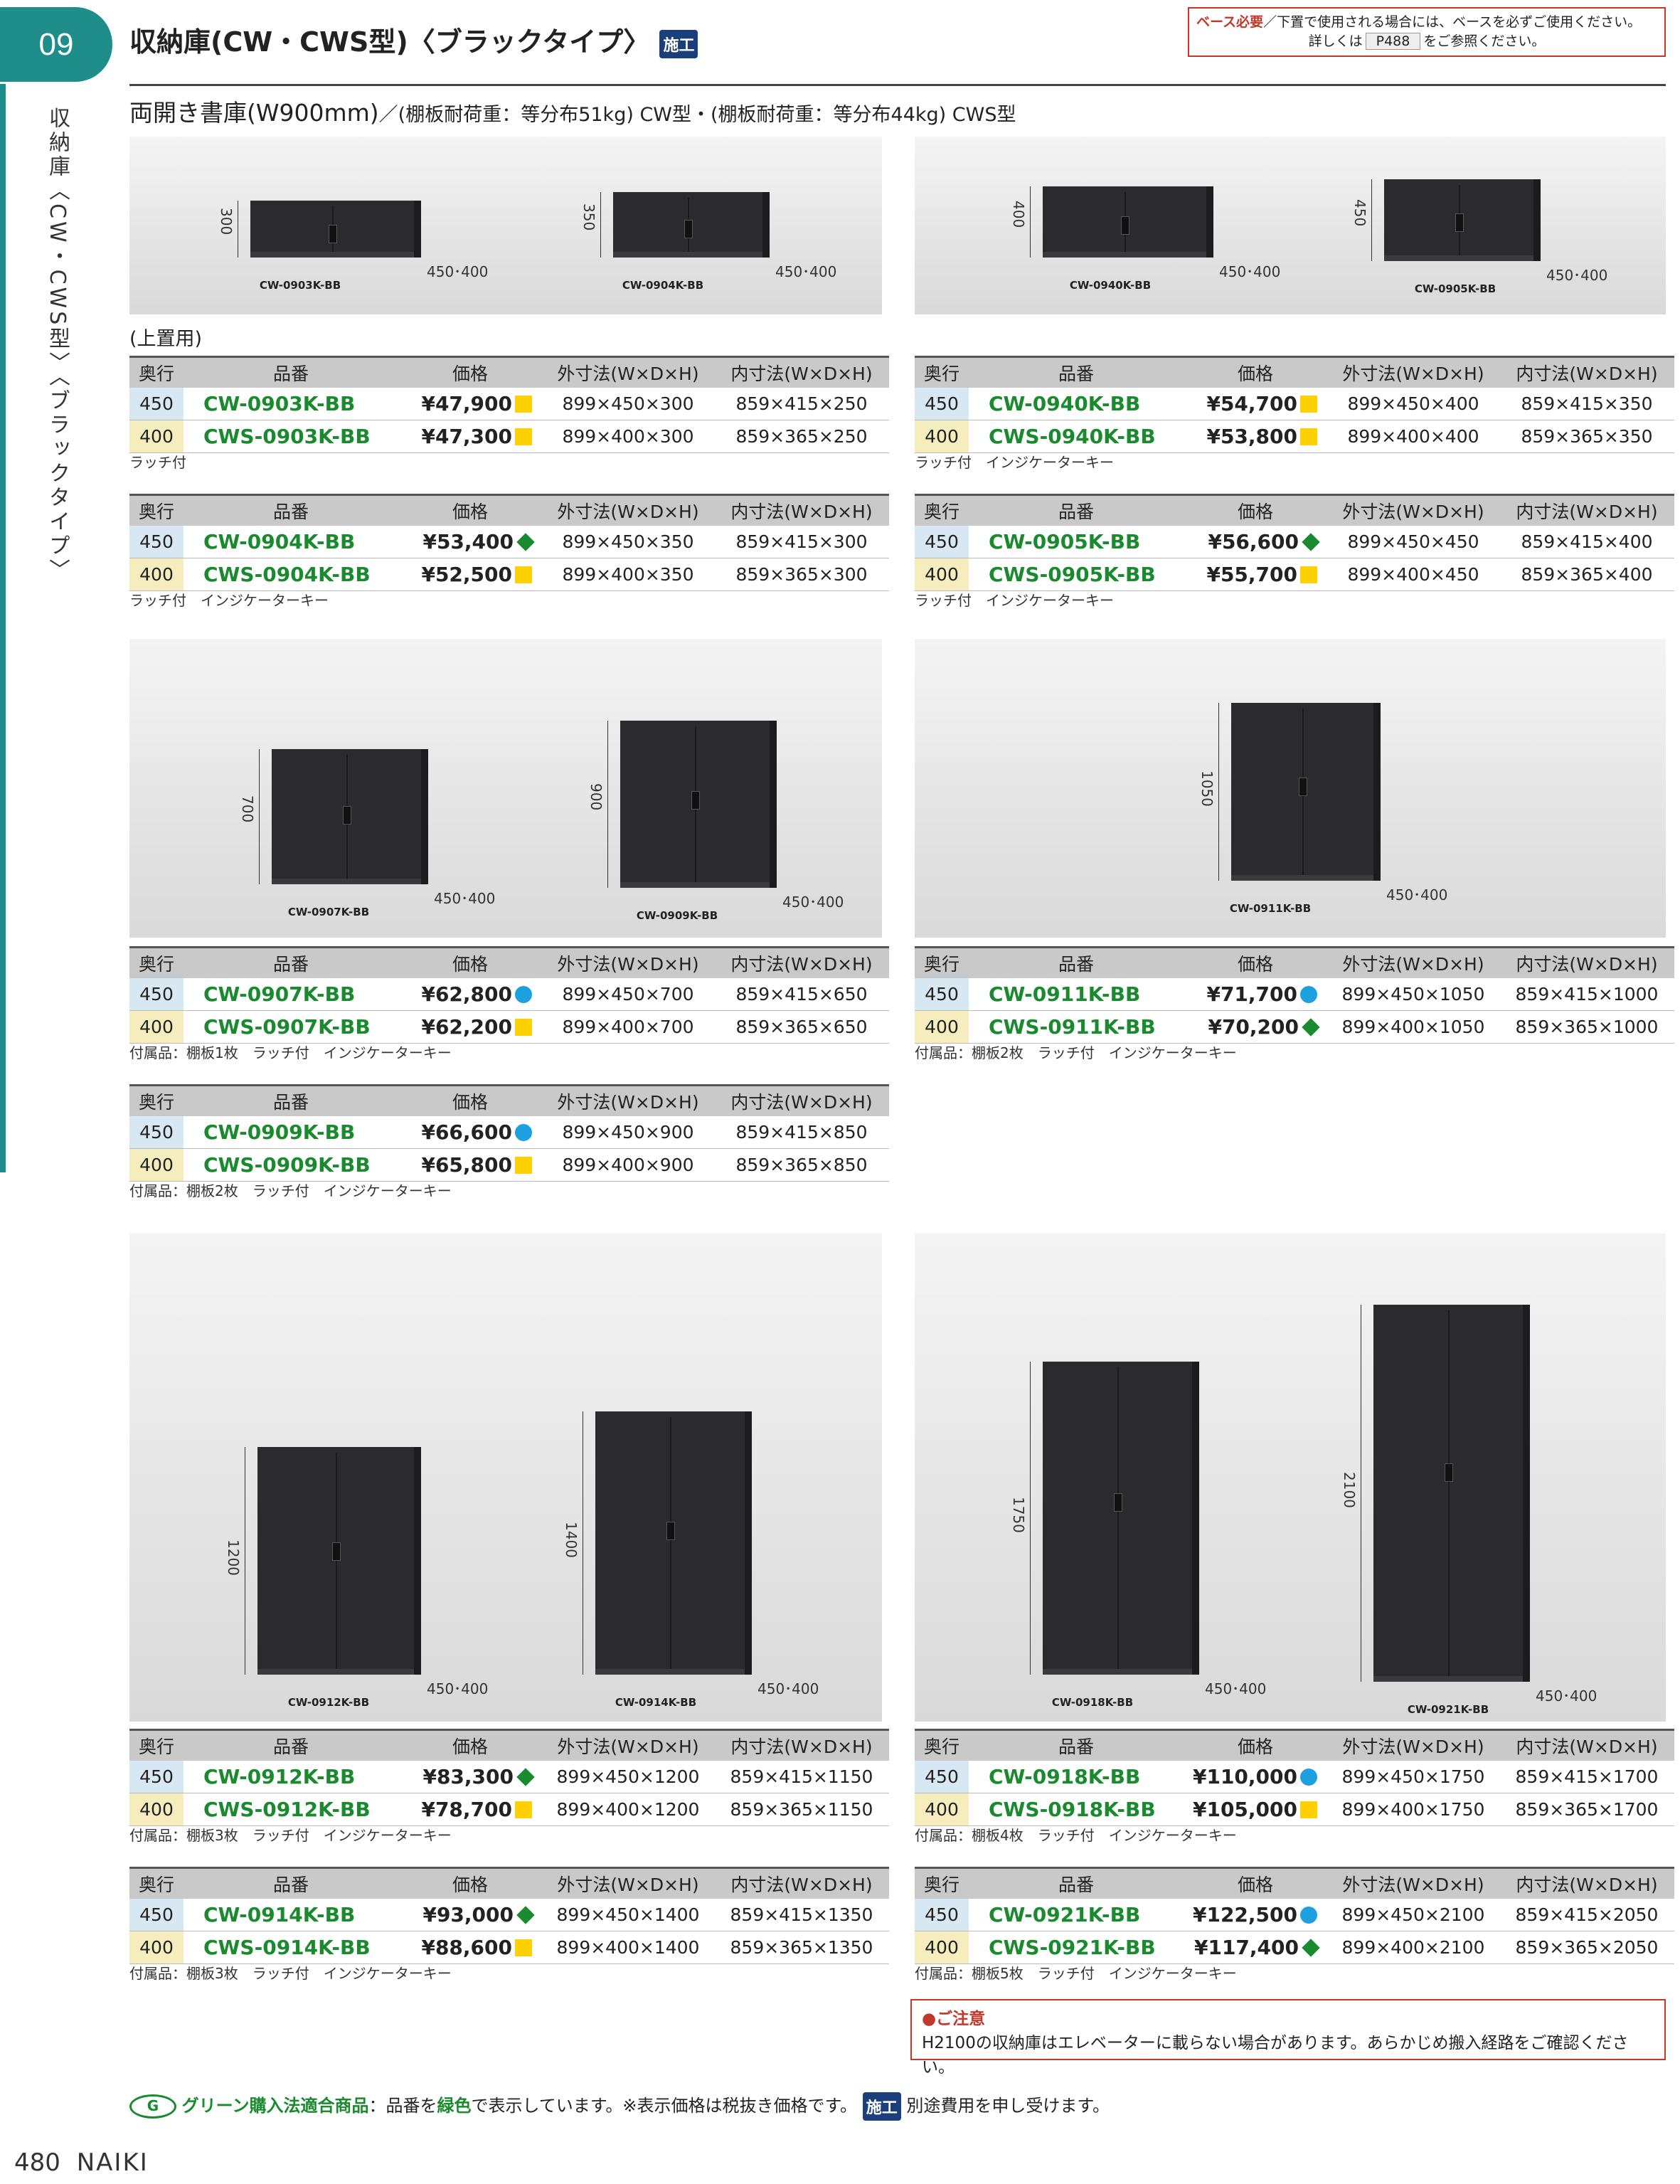  I want to click on outer-dimension-cell: 899×400×1750, so click(1413, 1809).